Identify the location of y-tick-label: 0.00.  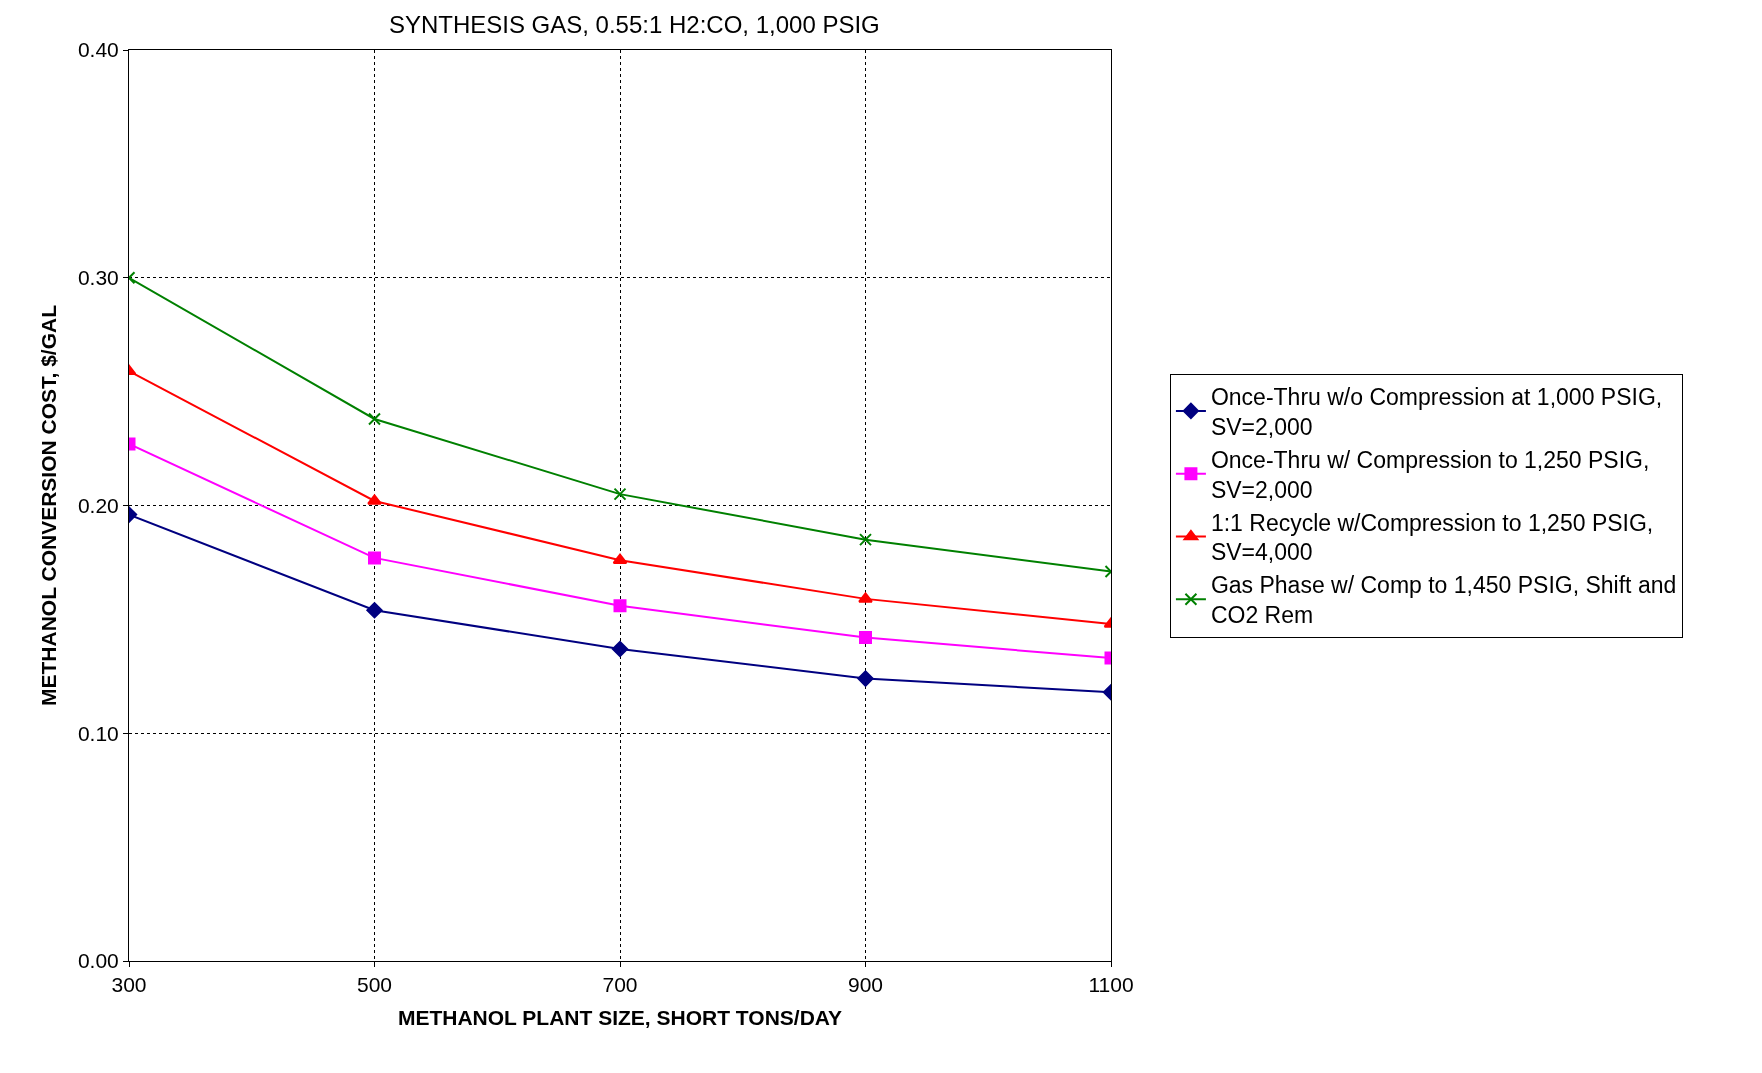
(98, 961).